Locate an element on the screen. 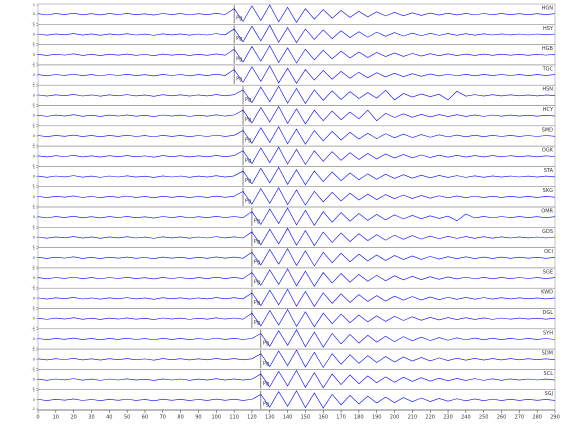  x-tick-label: 30 is located at coordinates (91, 418).